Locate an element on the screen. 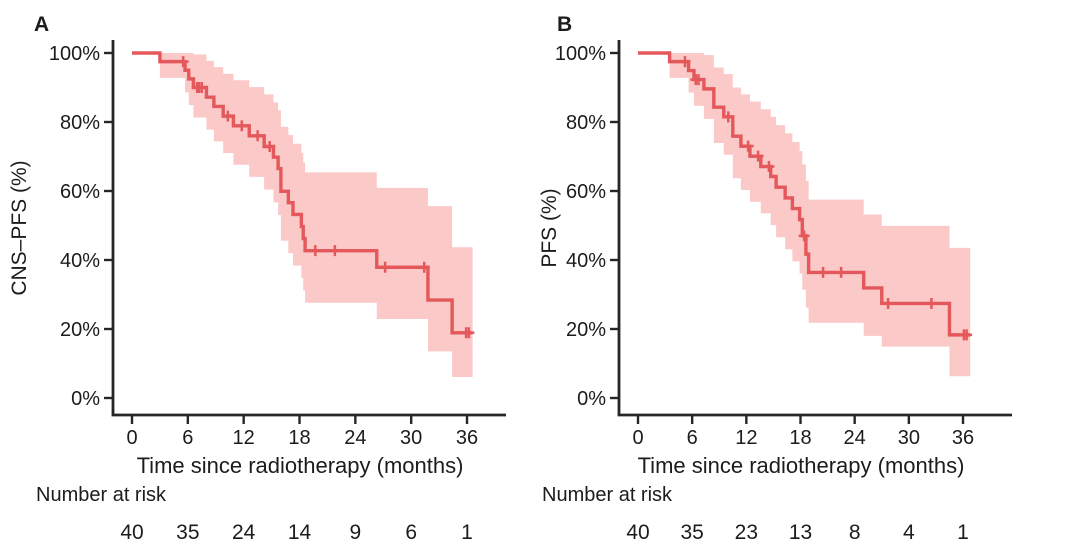  risk-count: 13 is located at coordinates (800, 532).